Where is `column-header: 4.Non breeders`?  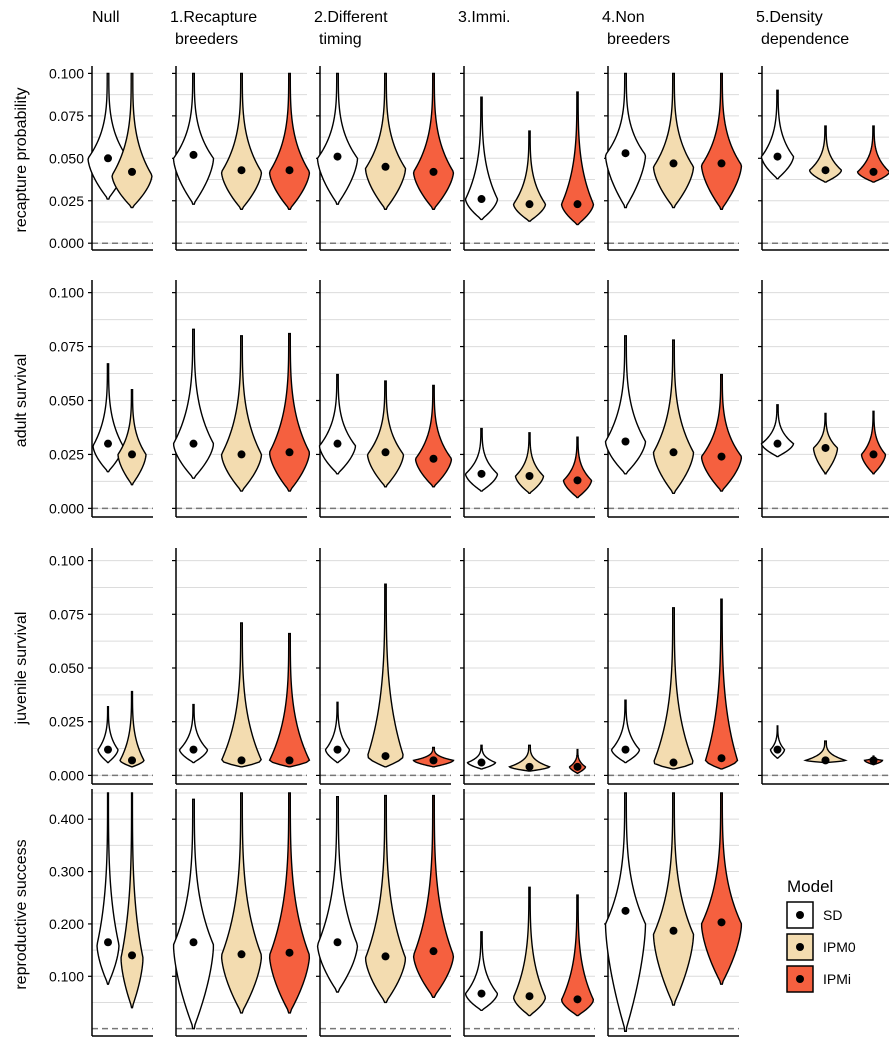
column-header: 4.Non breeders is located at coordinates (636, 28).